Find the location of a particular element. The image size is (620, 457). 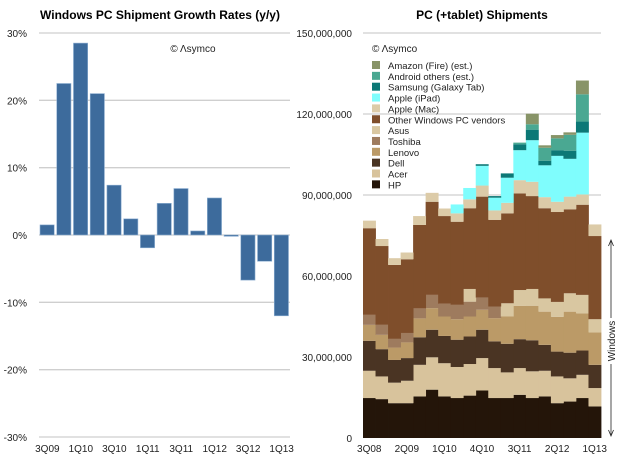

arrow-down-icon is located at coordinates (611, 433).